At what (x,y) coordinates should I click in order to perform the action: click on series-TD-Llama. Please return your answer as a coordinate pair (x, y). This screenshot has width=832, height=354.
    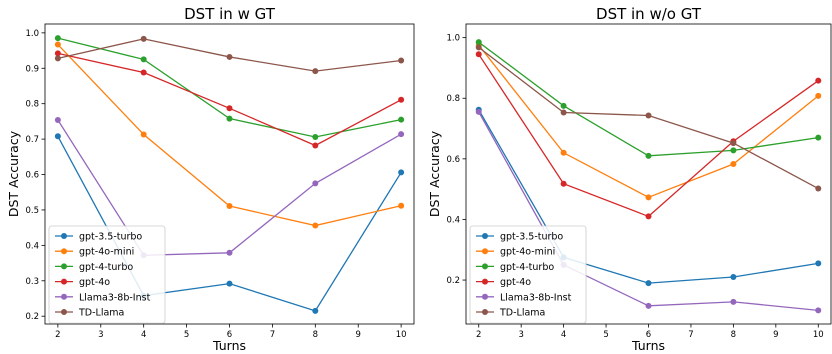
    Looking at the image, I should click on (229, 55).